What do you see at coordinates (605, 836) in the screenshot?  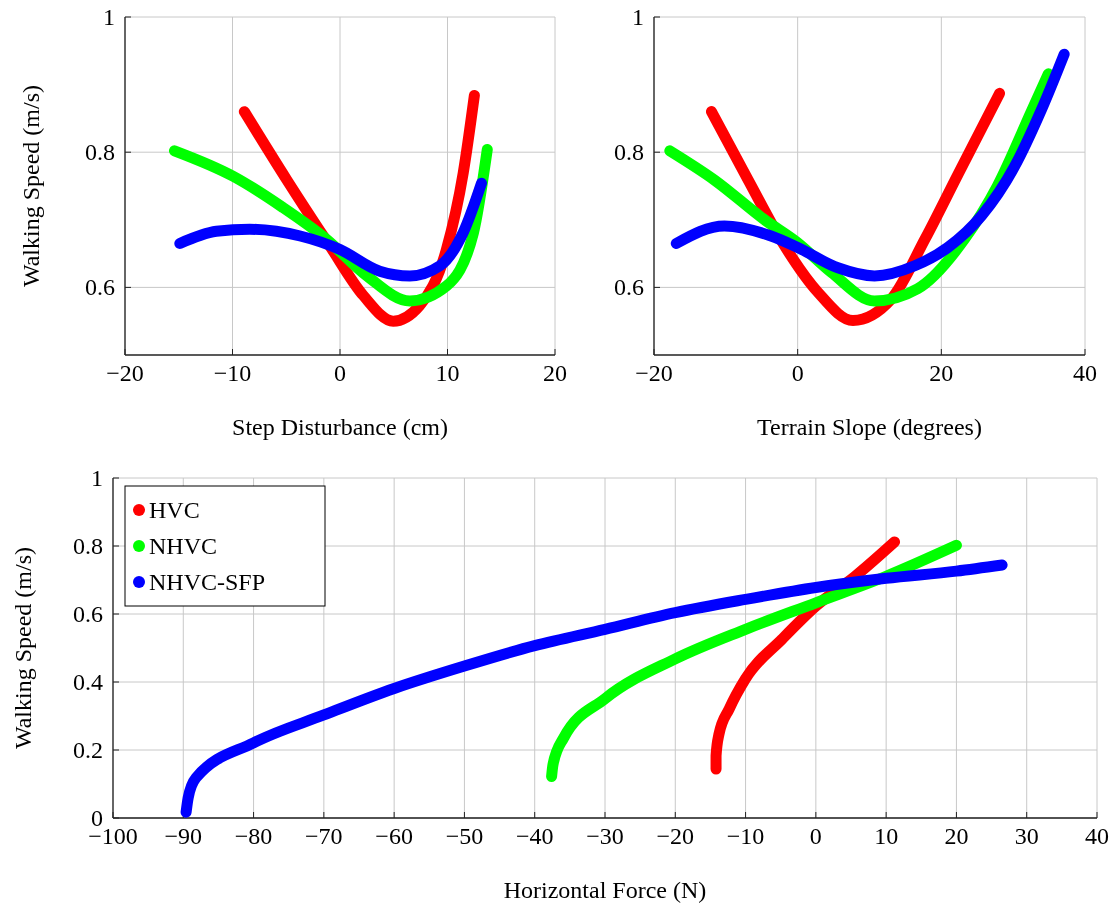 I see `x-tick-label: −30` at bounding box center [605, 836].